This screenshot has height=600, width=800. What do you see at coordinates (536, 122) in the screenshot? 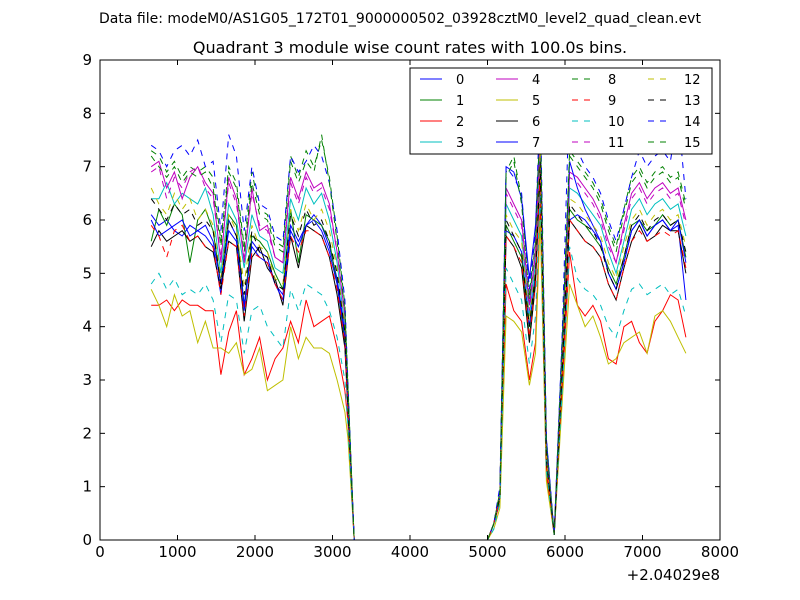
I see `legend-label-6: 6` at bounding box center [536, 122].